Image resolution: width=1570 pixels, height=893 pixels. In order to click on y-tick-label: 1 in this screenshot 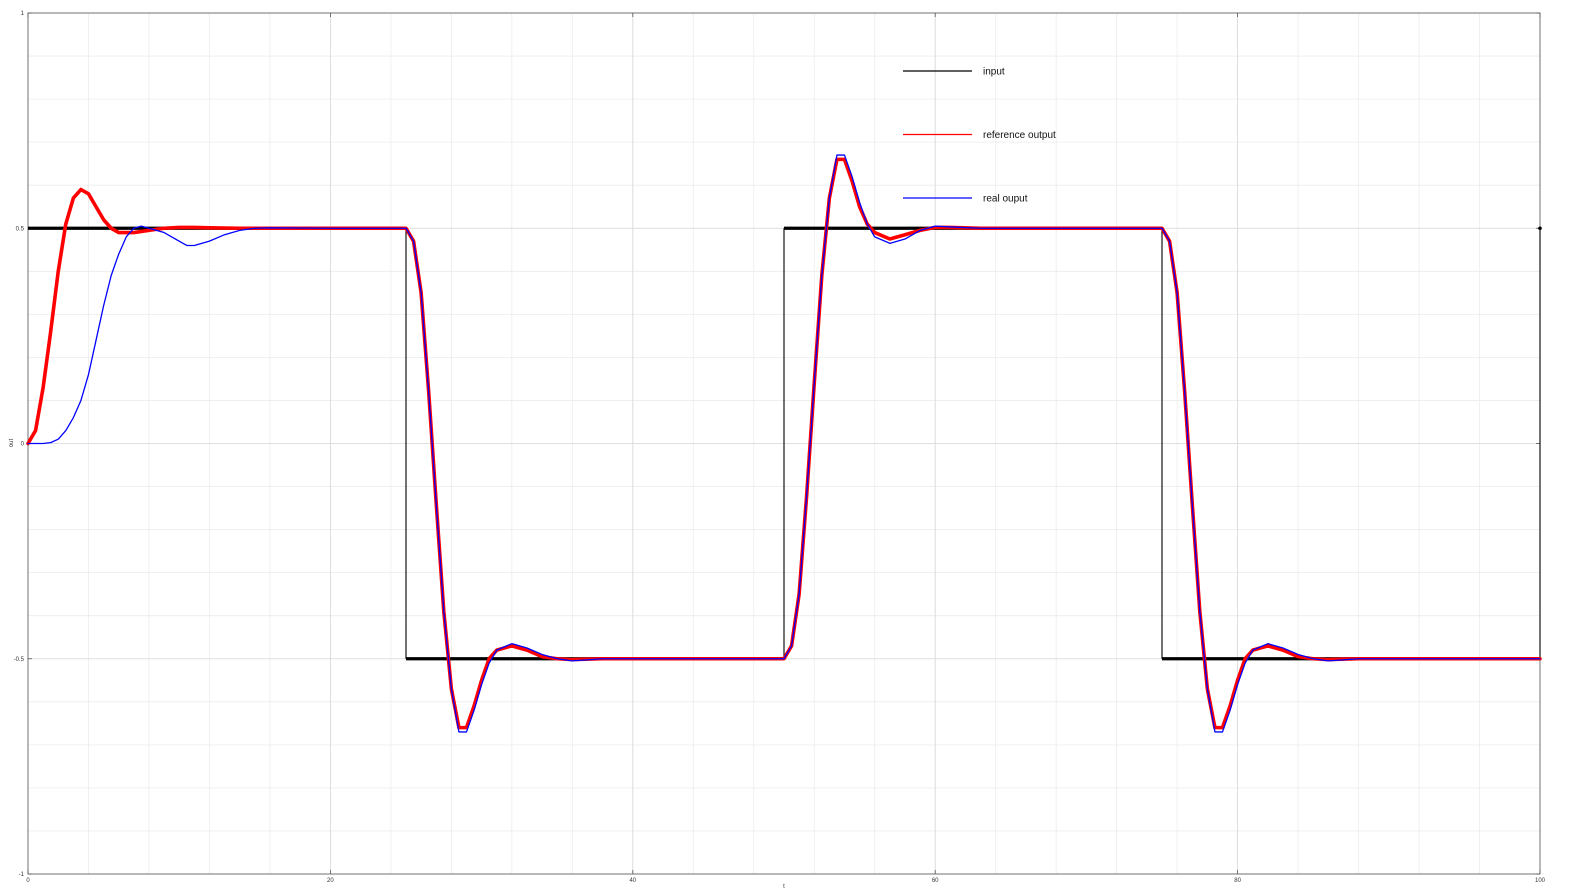, I will do `click(23, 14)`.